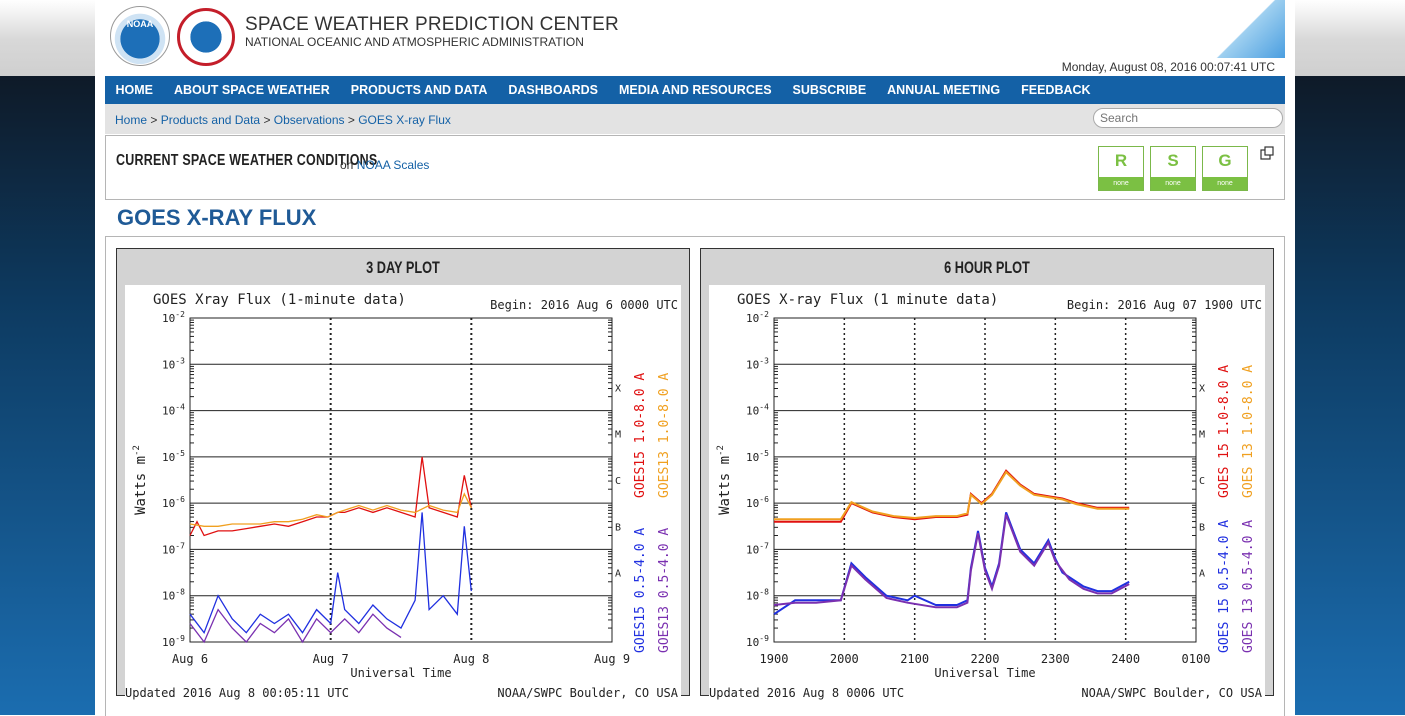  Describe the element at coordinates (131, 120) in the screenshot. I see `breadcrumb-home: Home` at that location.